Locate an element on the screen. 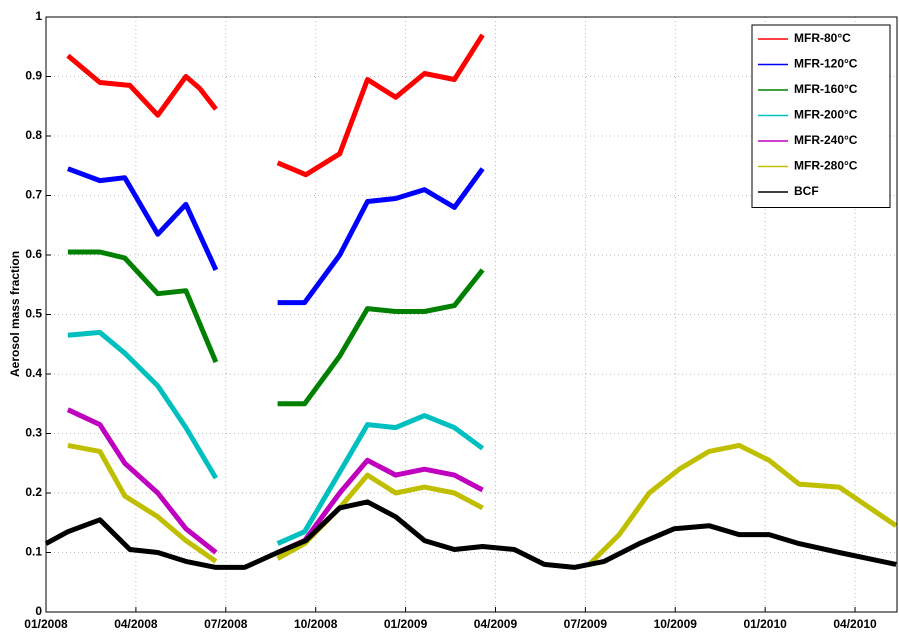 This screenshot has height=637, width=899. x-tick-label: 04/2008 is located at coordinates (136, 624).